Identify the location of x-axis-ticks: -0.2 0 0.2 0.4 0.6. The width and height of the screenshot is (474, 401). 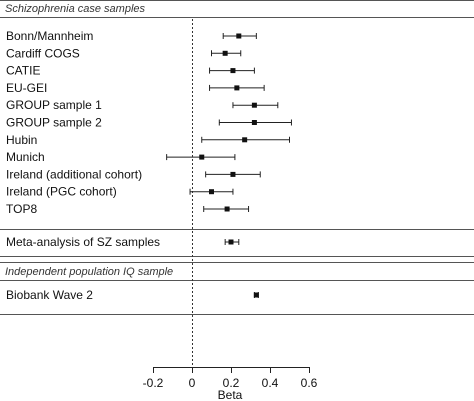
(230, 378).